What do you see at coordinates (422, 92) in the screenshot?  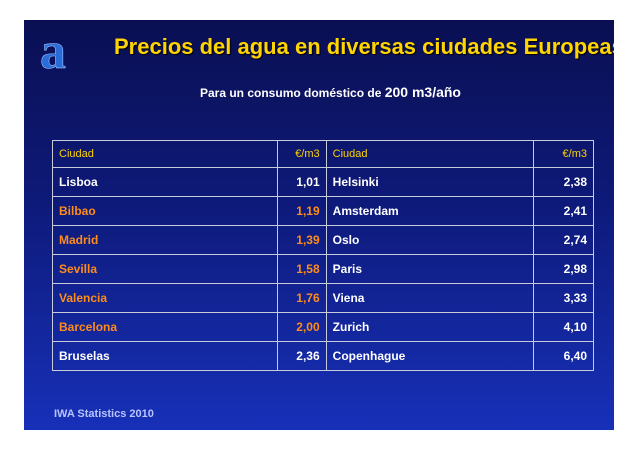 I see `subtitle-amount: 200 m3/año` at bounding box center [422, 92].